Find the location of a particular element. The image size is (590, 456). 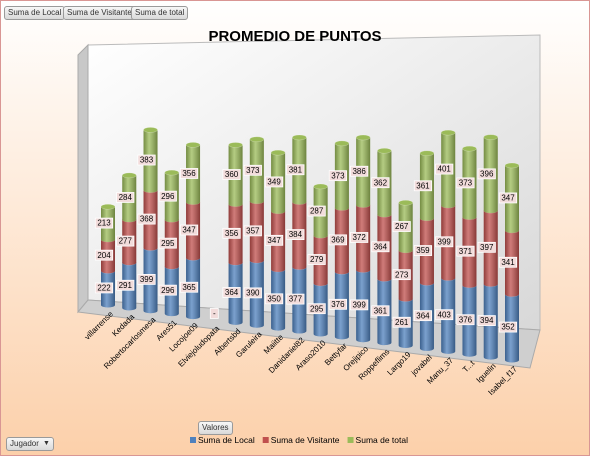

data-label-text: 296 is located at coordinates (168, 290).